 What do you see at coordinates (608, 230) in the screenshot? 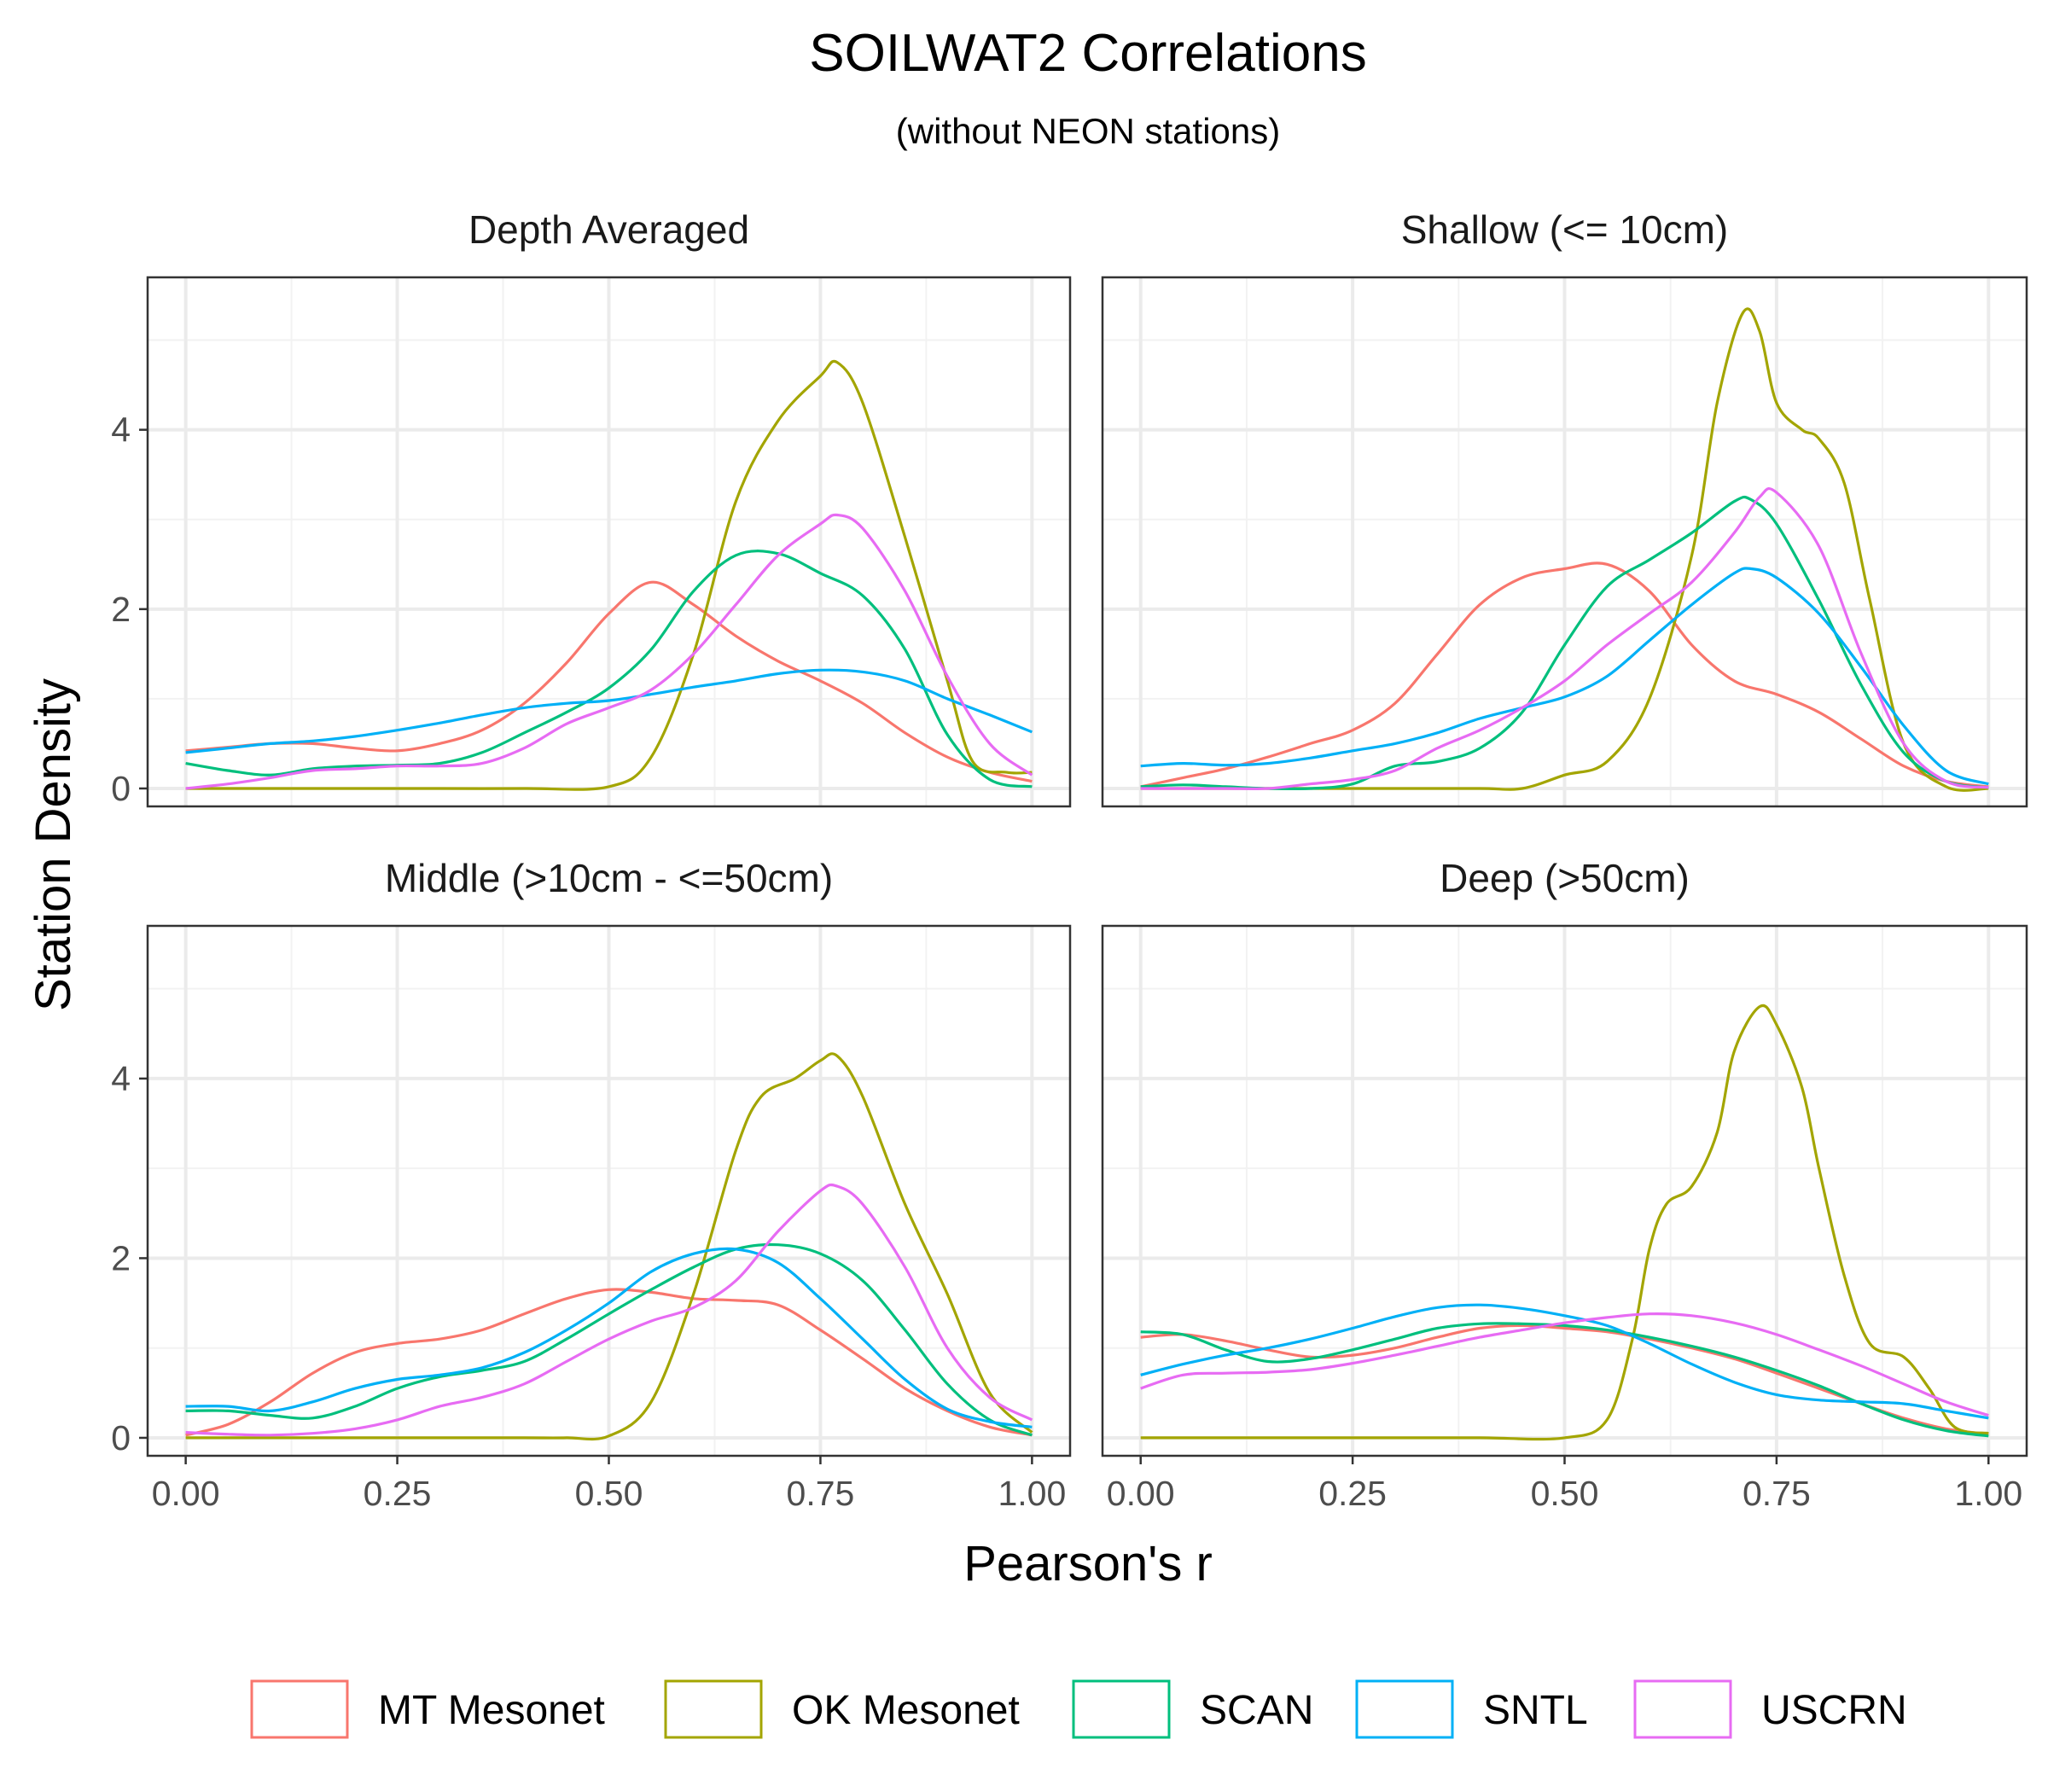
I see `panel-label: Depth Averaged` at bounding box center [608, 230].